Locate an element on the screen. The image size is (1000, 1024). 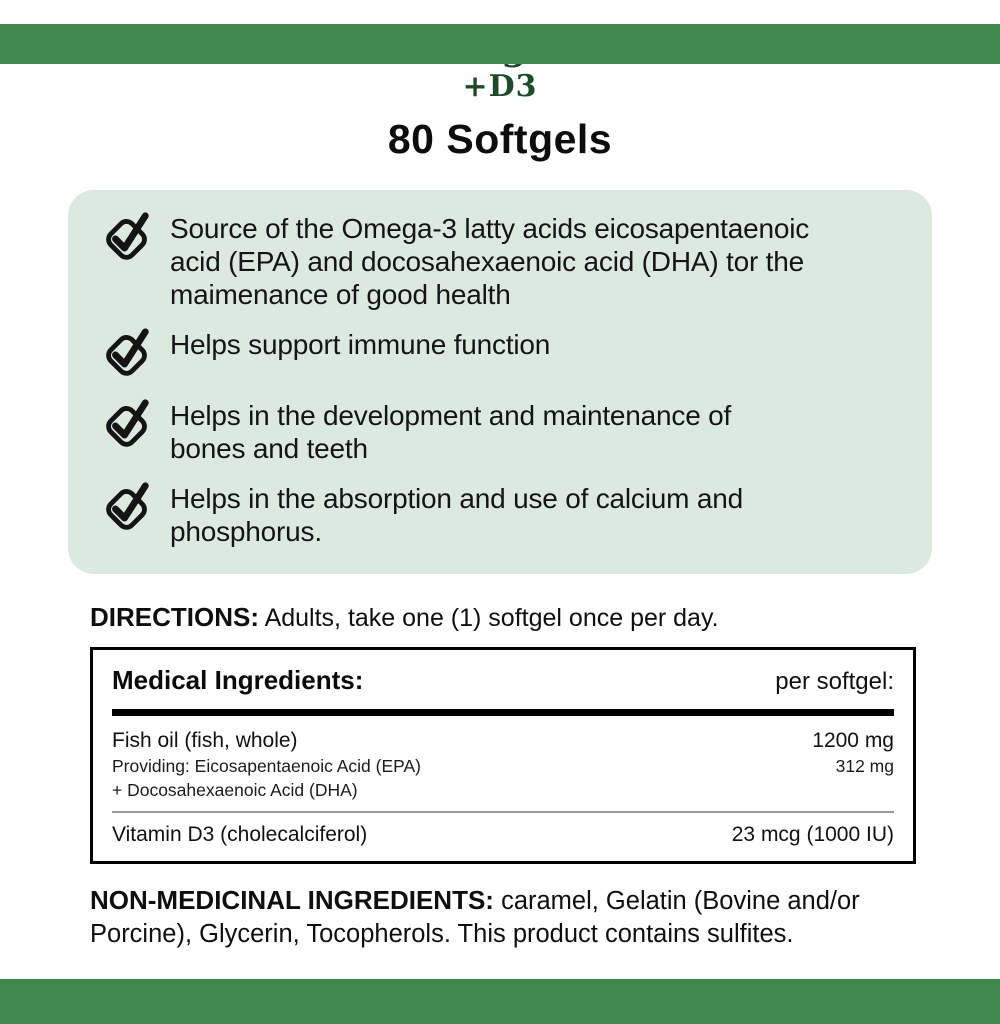
table-row-divider is located at coordinates (503, 812).